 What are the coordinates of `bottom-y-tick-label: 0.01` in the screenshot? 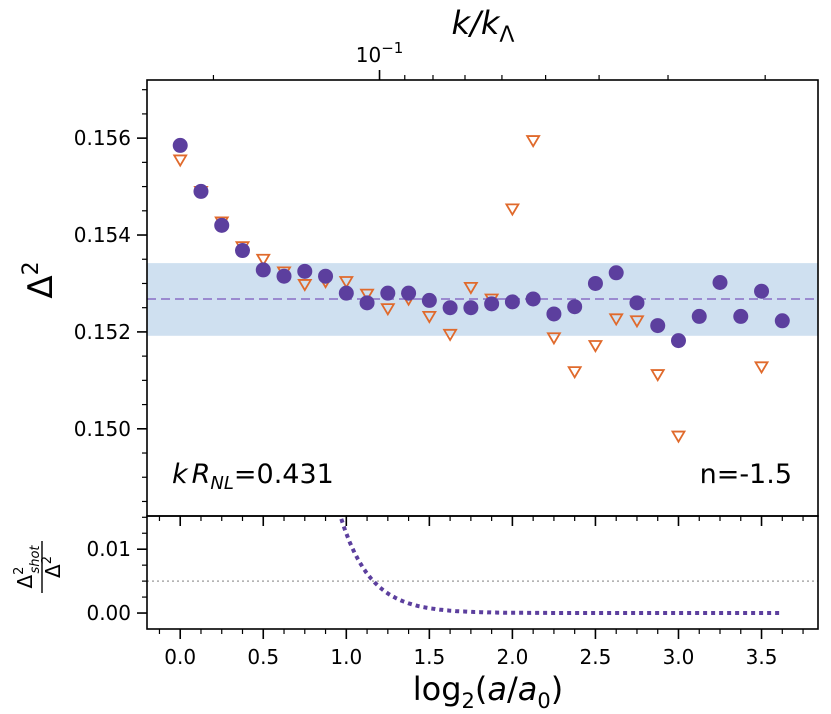 It's located at (108, 549).